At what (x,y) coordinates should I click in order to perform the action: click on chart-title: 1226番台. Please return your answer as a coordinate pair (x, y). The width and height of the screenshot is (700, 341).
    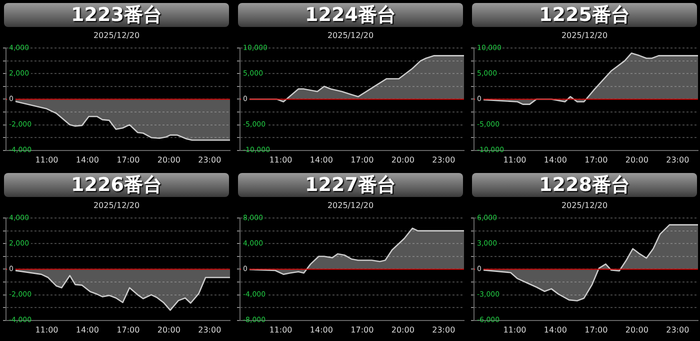
    Looking at the image, I should click on (116, 185).